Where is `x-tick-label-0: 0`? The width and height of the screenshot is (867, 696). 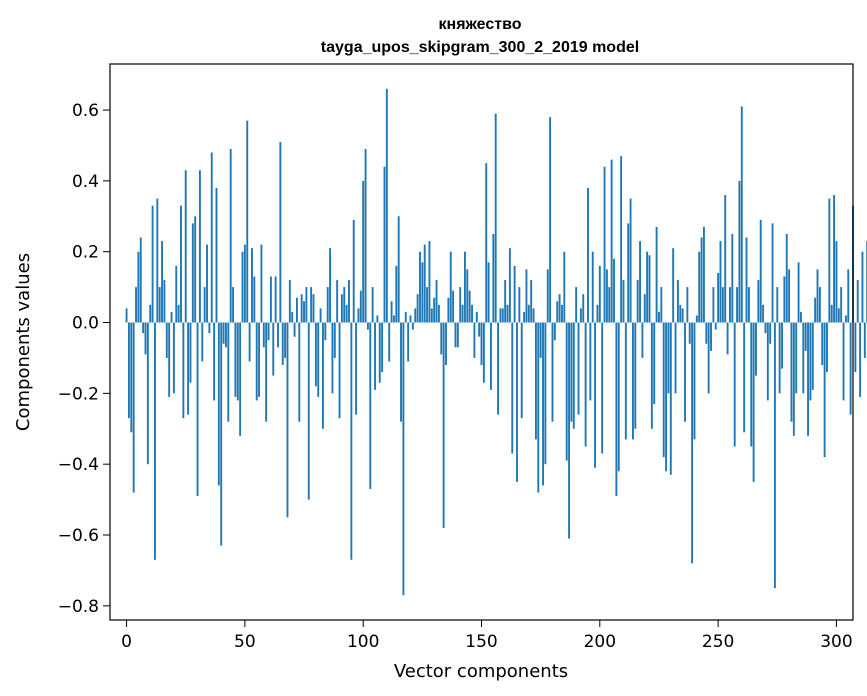 x-tick-label-0: 0 is located at coordinates (126, 642).